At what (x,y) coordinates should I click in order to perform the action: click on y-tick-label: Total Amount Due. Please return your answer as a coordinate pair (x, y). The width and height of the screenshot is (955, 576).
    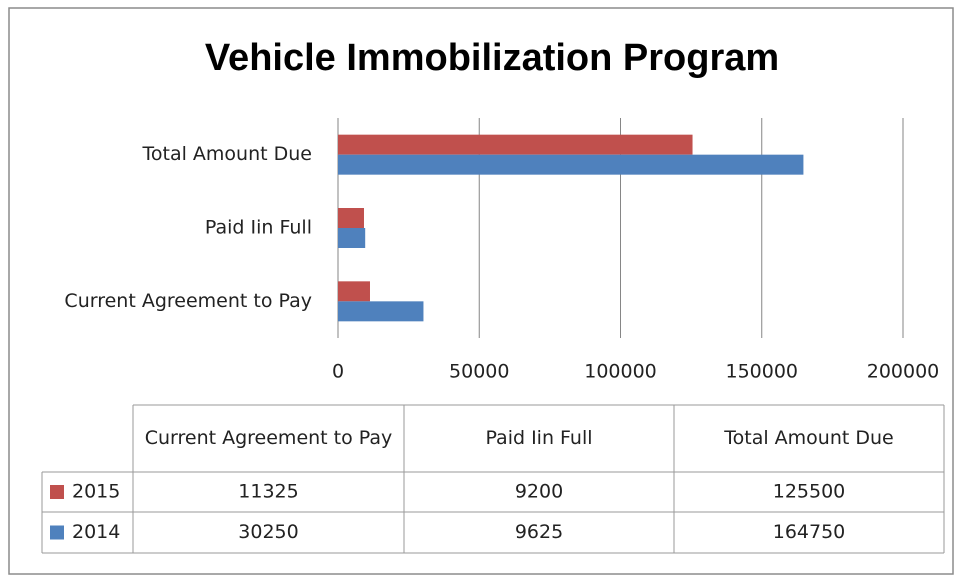
    Looking at the image, I should click on (227, 154).